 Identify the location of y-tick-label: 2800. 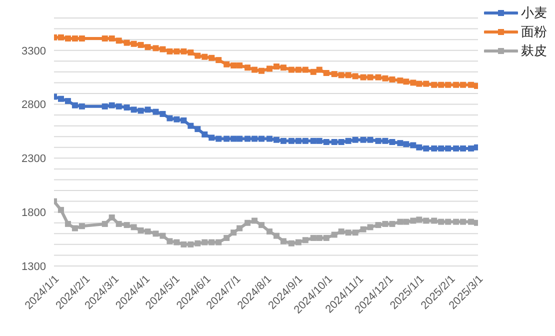
(34, 105).